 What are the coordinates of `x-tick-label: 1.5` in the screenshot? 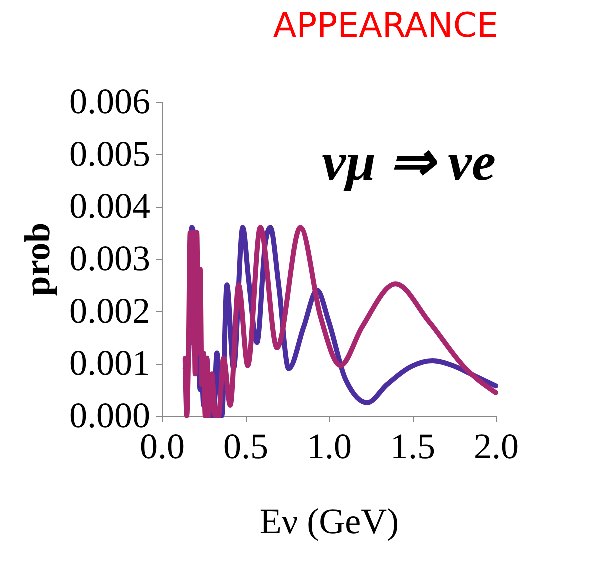 It's located at (413, 446).